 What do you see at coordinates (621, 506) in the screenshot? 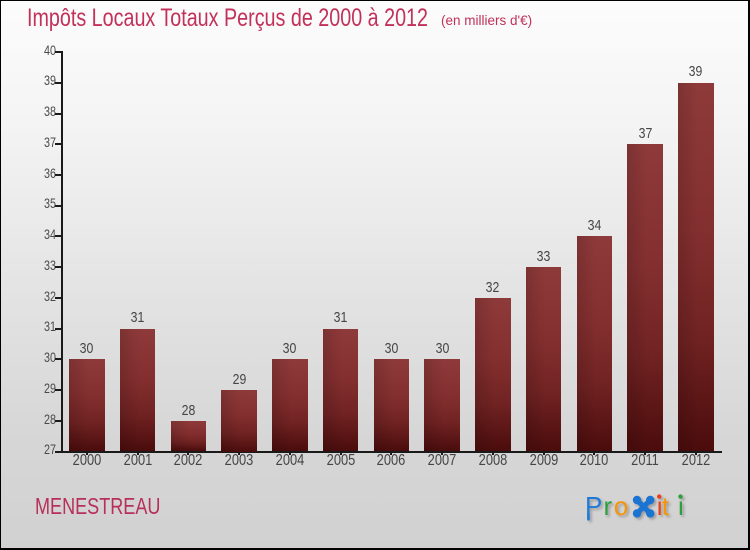
I see `svg-text: o` at bounding box center [621, 506].